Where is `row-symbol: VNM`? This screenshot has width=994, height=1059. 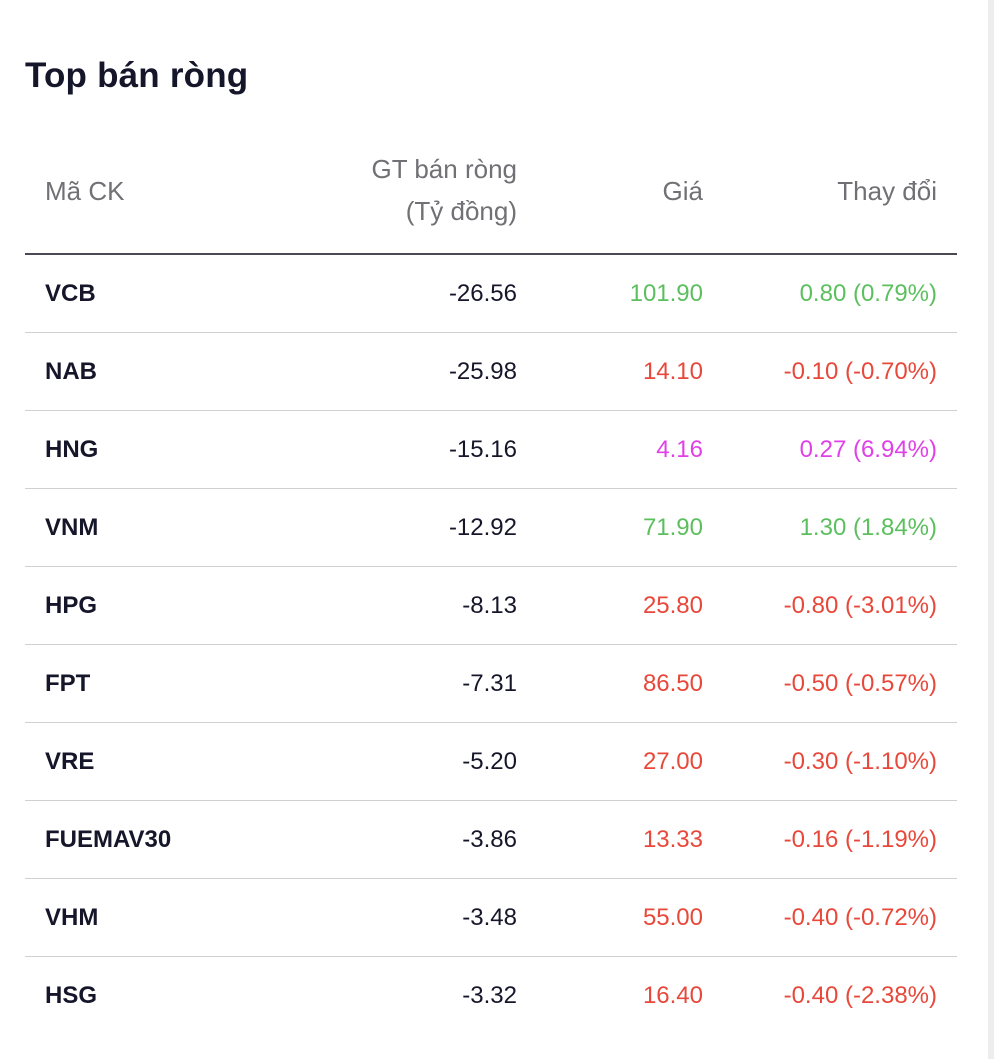 row-symbol: VNM is located at coordinates (72, 527).